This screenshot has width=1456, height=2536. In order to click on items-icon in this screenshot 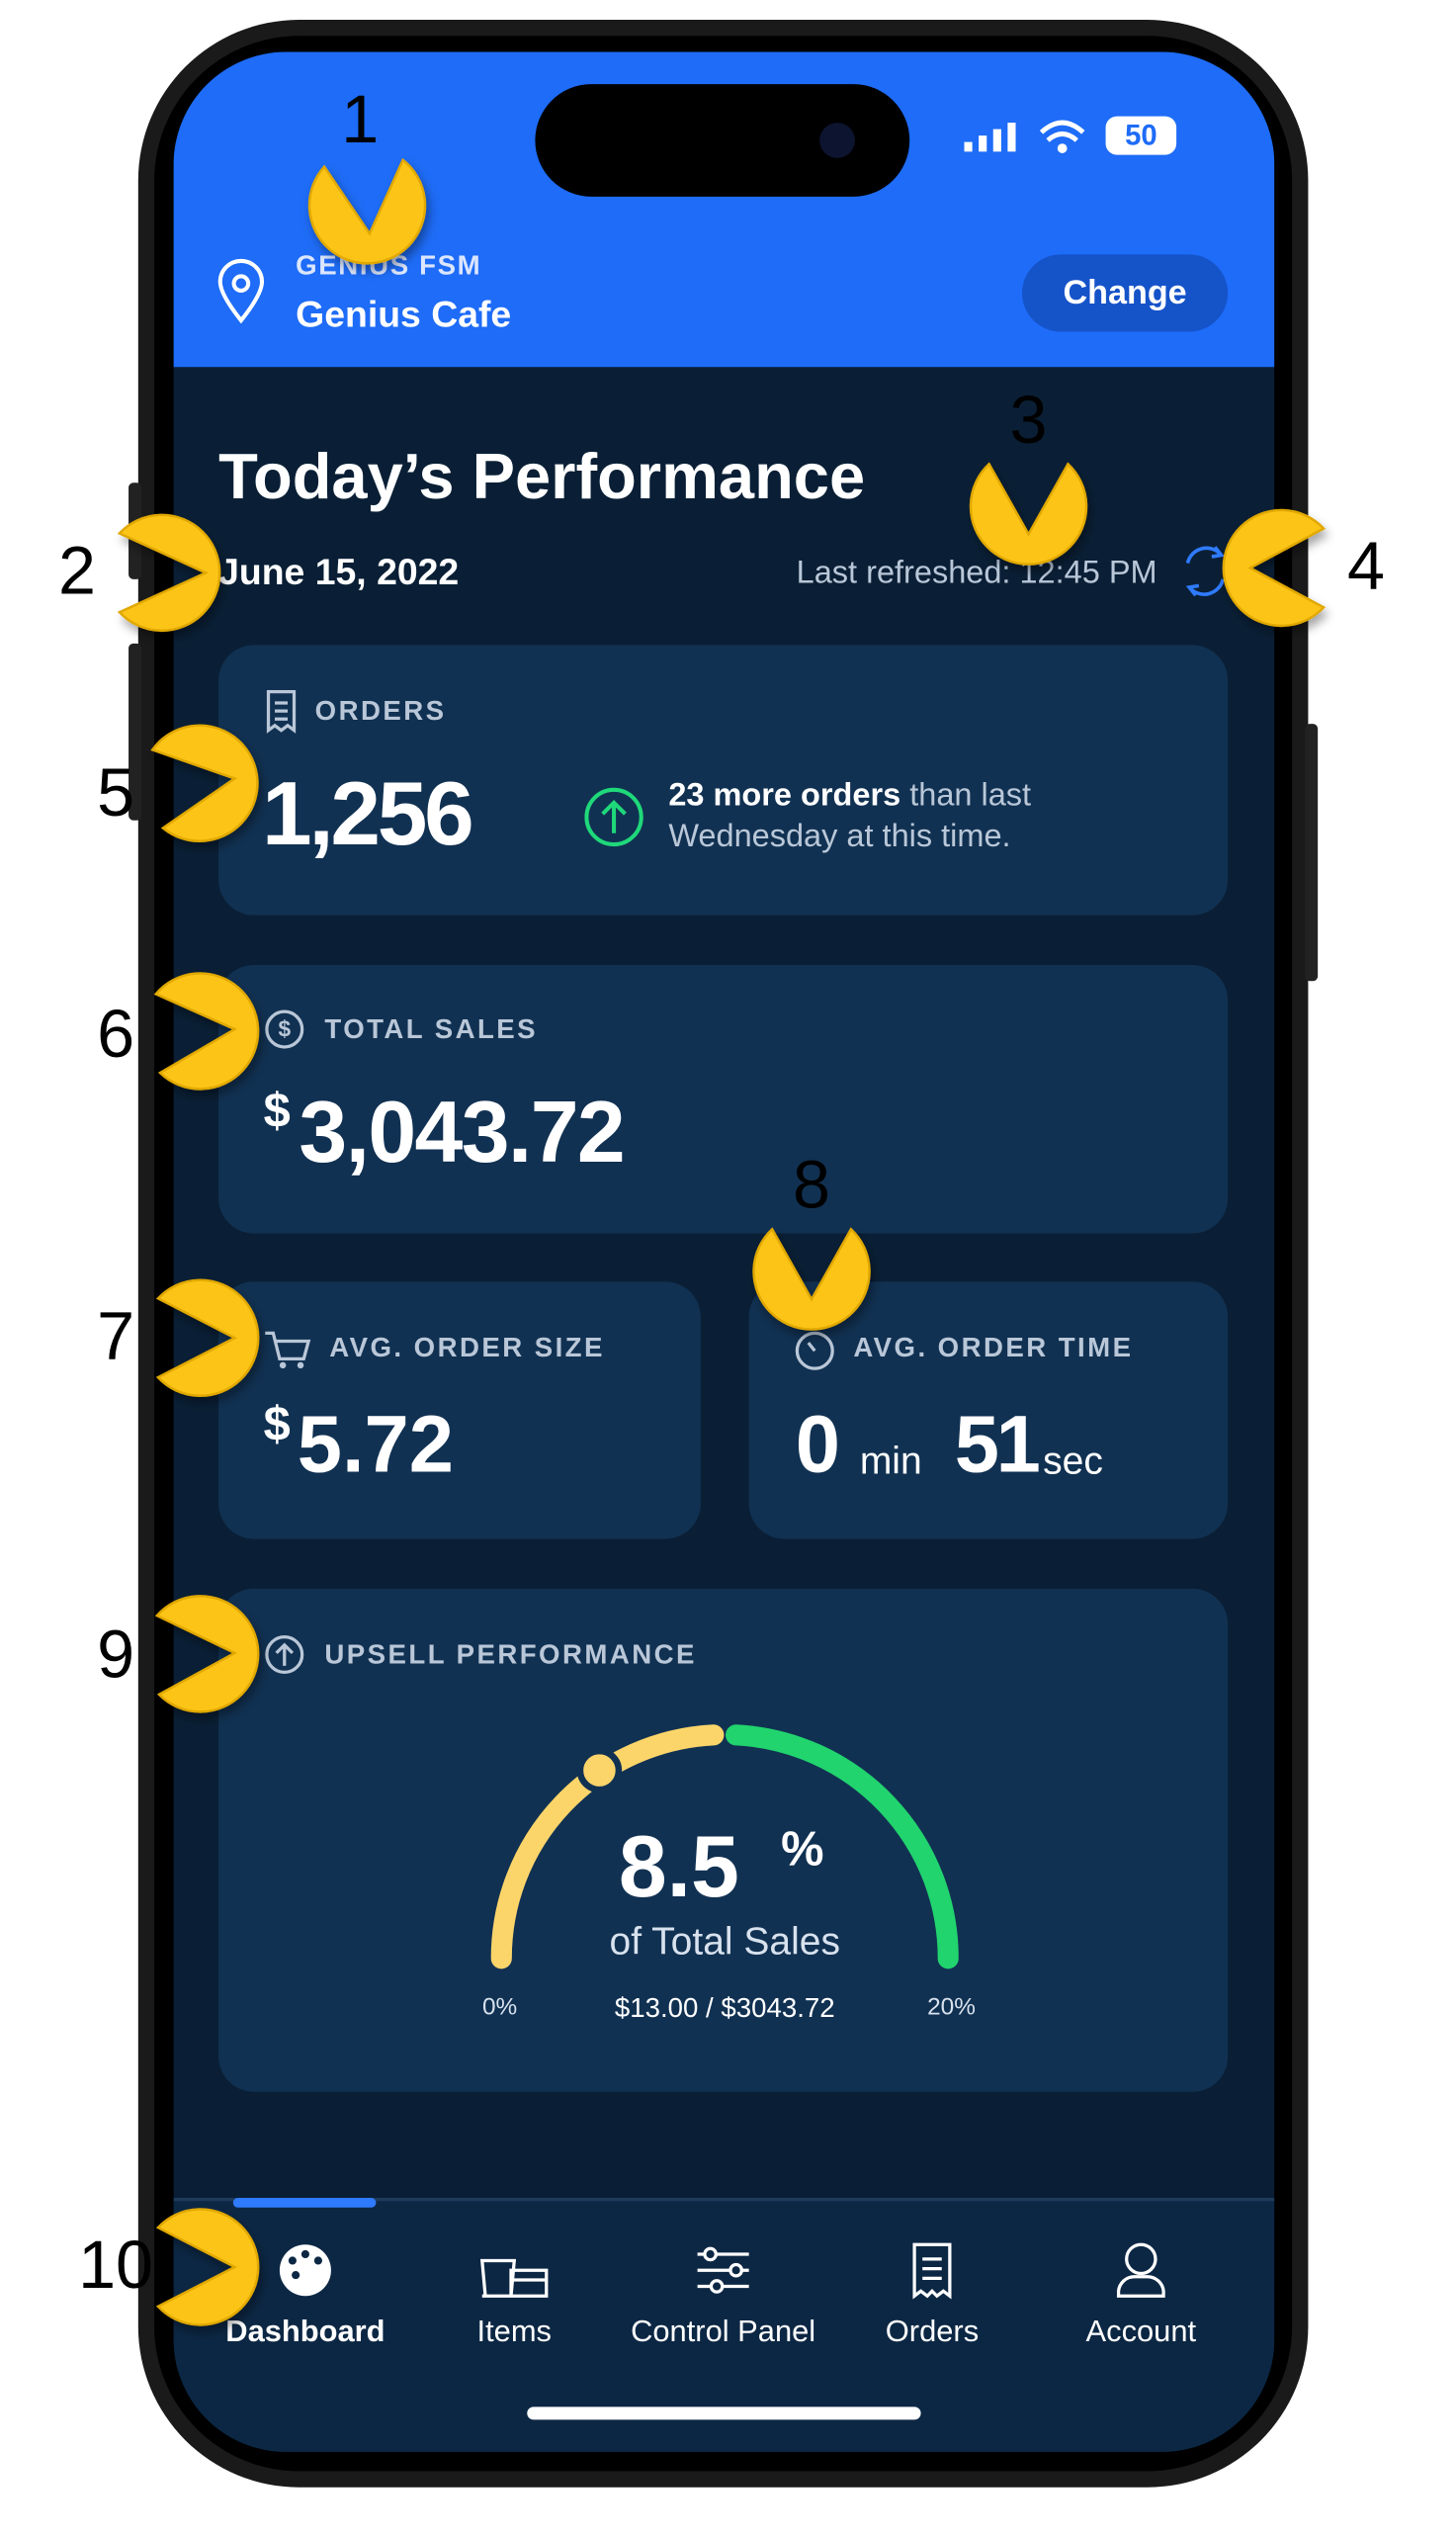, I will do `click(514, 2278)`.